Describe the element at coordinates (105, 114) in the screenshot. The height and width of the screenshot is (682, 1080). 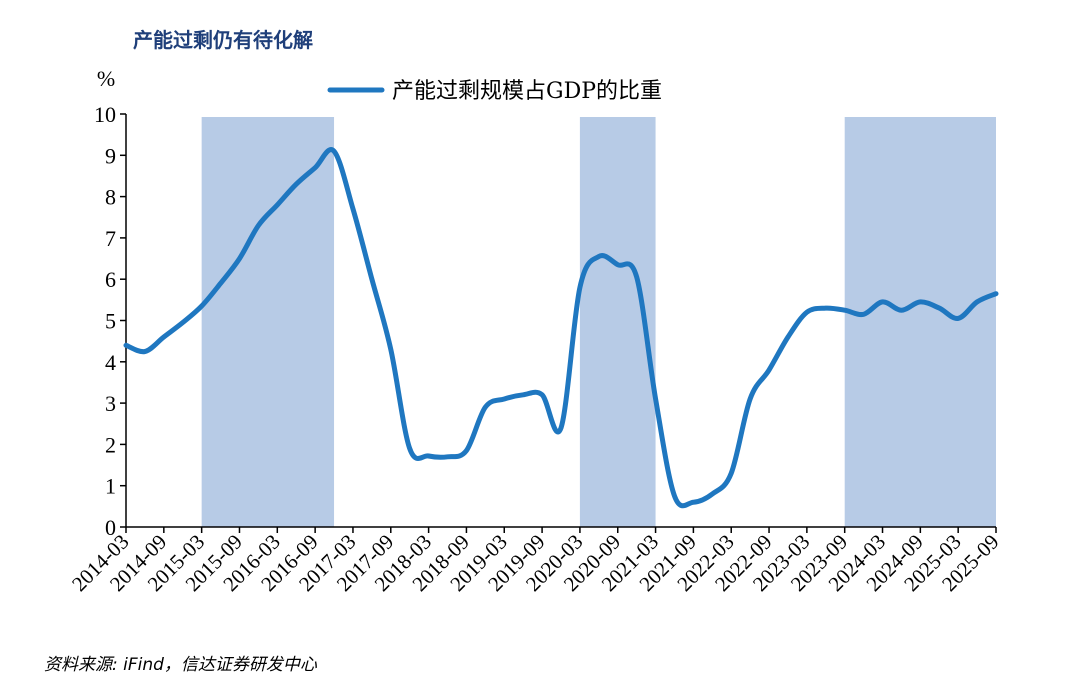
I see `y-tick-label: 10` at that location.